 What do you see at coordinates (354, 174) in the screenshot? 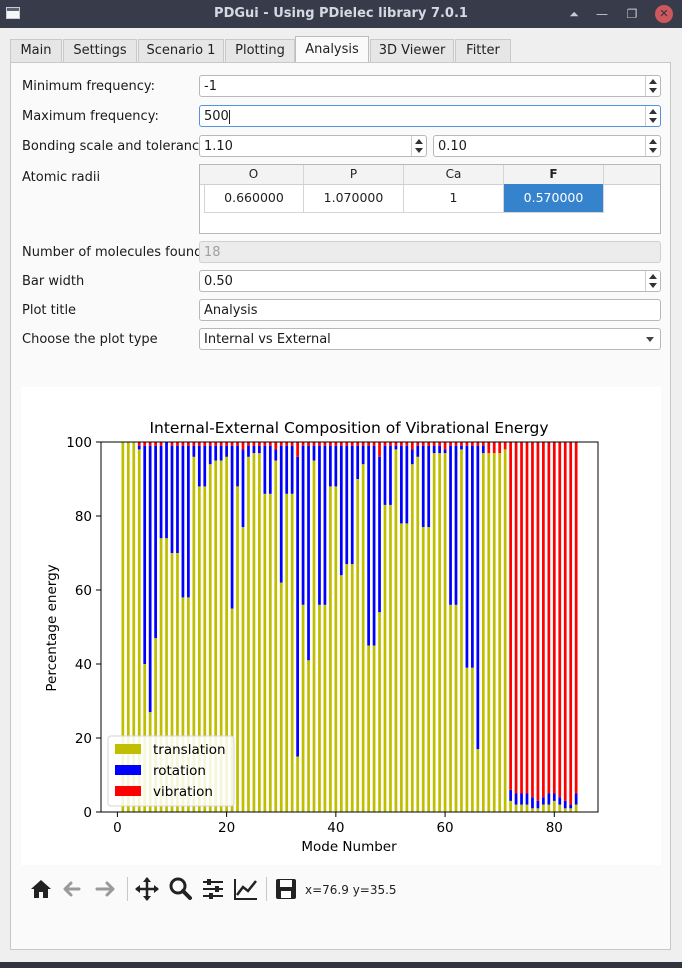
I see `radii-header-p: P` at bounding box center [354, 174].